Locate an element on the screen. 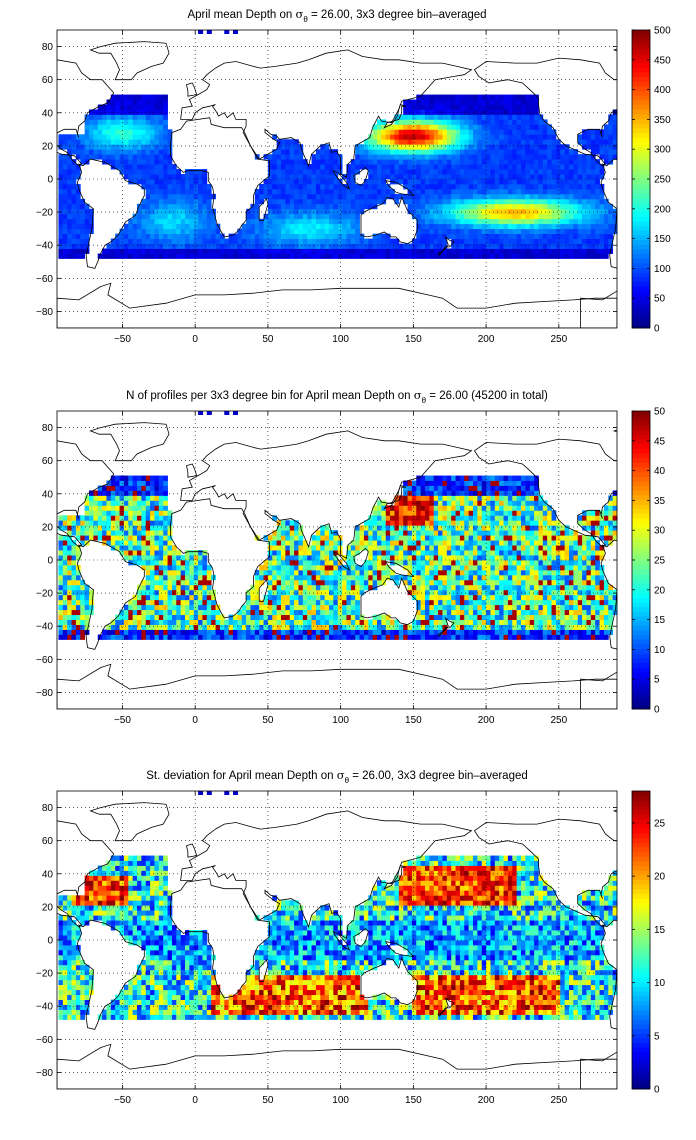 The image size is (696, 1140). coastline is located at coordinates (399, 188).